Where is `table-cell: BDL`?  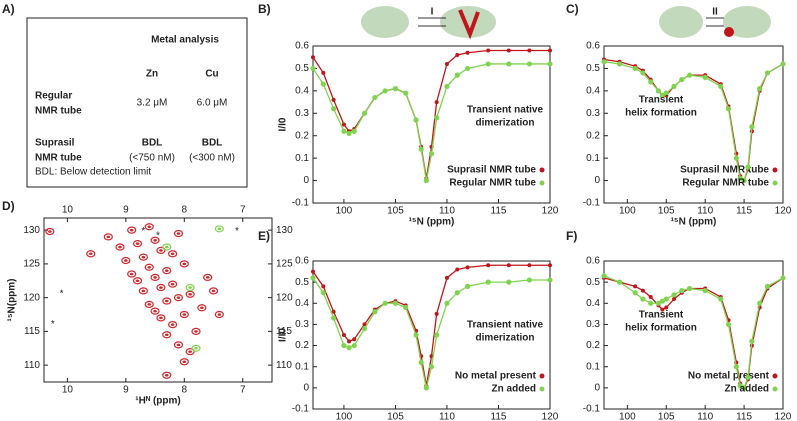
table-cell: BDL is located at coordinates (212, 143).